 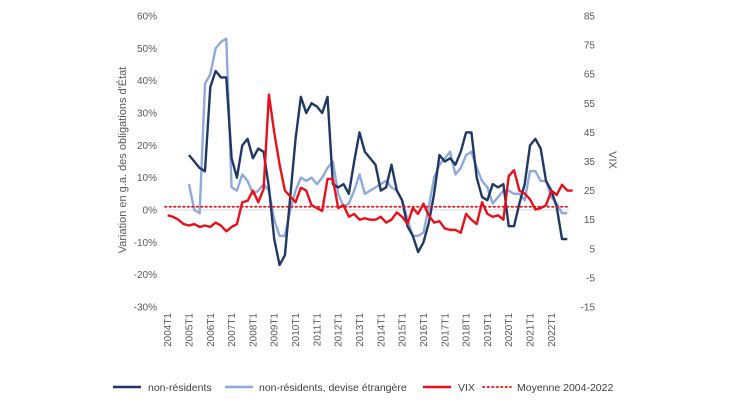 I want to click on x-tick-label: 2012T1, so click(x=339, y=330).